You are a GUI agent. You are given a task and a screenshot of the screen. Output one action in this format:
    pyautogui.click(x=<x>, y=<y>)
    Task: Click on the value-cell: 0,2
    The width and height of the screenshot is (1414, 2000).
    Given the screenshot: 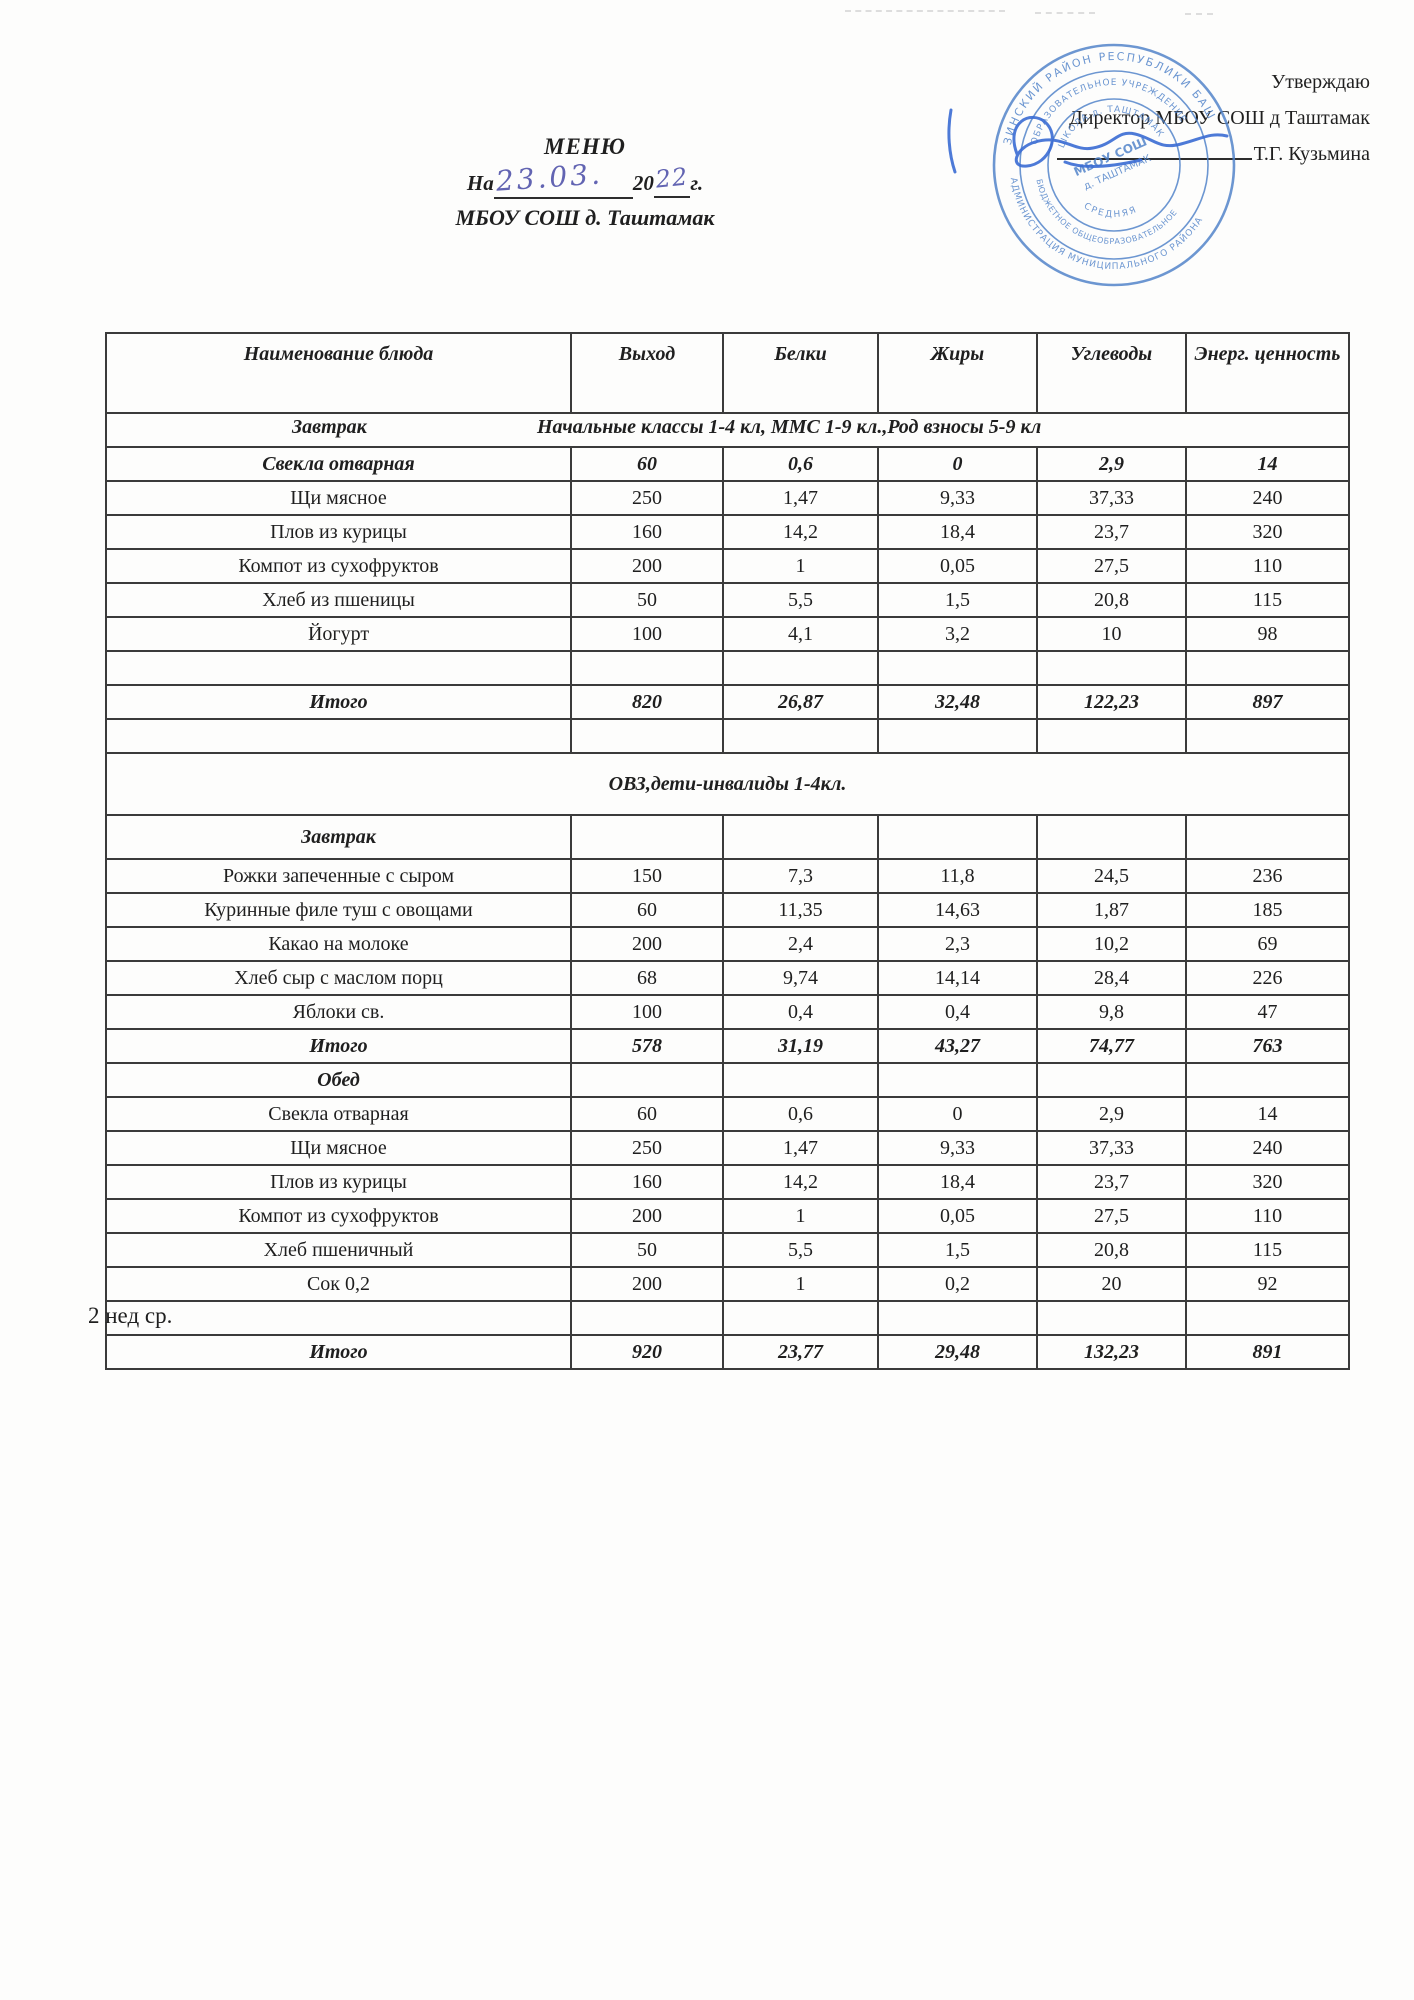 What is the action you would take?
    pyautogui.click(x=957, y=1284)
    